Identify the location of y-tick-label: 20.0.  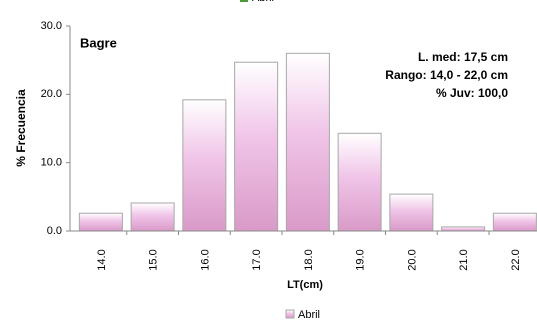
(51, 94).